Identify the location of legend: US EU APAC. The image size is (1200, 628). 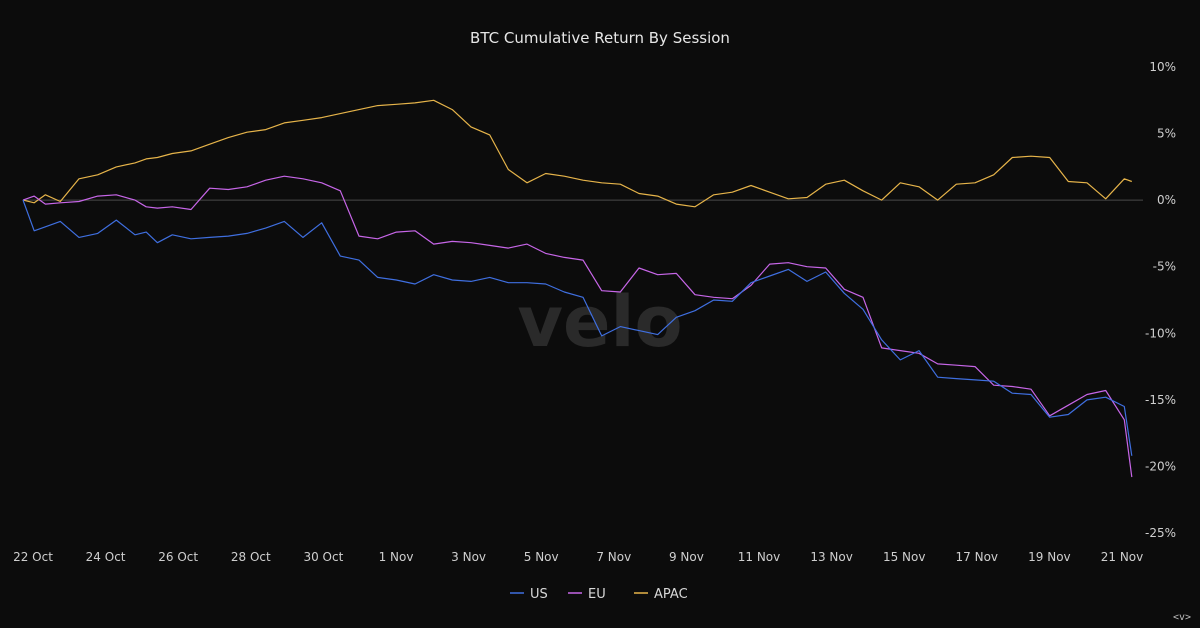
(599, 594).